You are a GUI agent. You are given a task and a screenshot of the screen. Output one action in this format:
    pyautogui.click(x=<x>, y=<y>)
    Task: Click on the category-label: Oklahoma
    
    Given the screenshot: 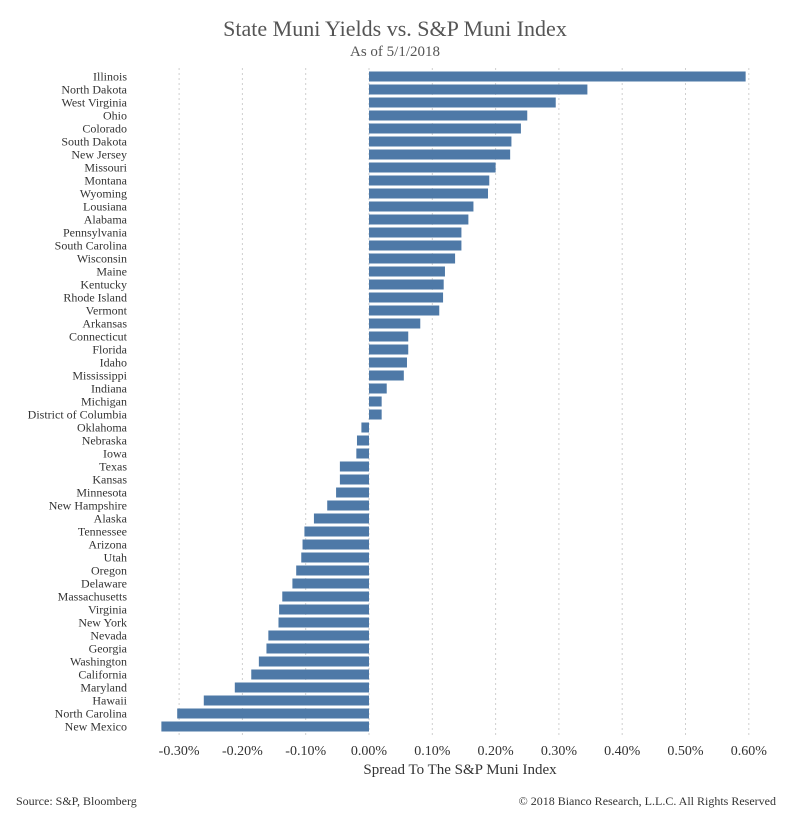 What is the action you would take?
    pyautogui.click(x=102, y=428)
    